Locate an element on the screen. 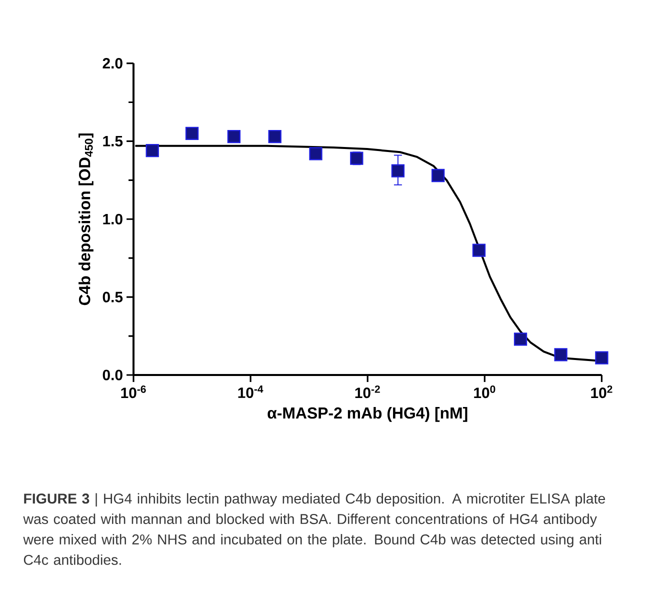 The image size is (651, 591). x-tick-label: 10$^{-2}$ is located at coordinates (367, 391).